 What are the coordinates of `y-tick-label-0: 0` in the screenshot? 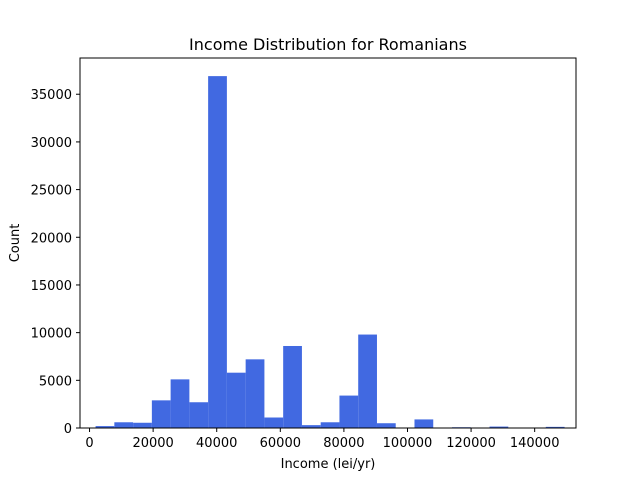 It's located at (68, 429).